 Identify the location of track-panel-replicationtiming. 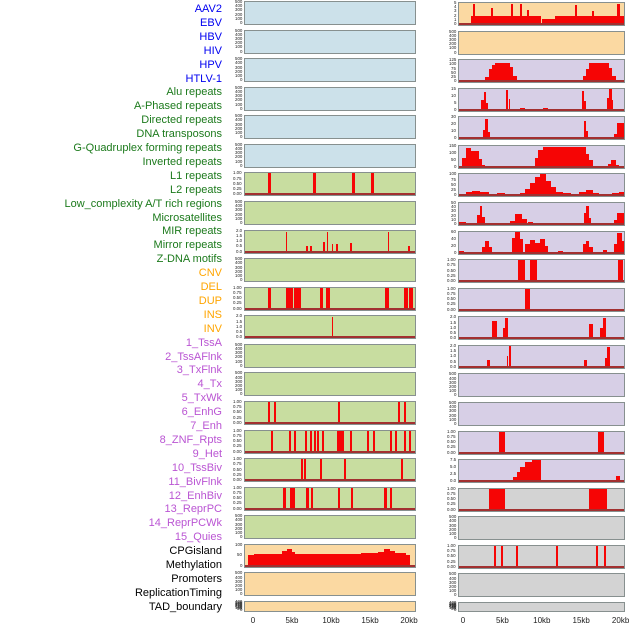
(541, 585).